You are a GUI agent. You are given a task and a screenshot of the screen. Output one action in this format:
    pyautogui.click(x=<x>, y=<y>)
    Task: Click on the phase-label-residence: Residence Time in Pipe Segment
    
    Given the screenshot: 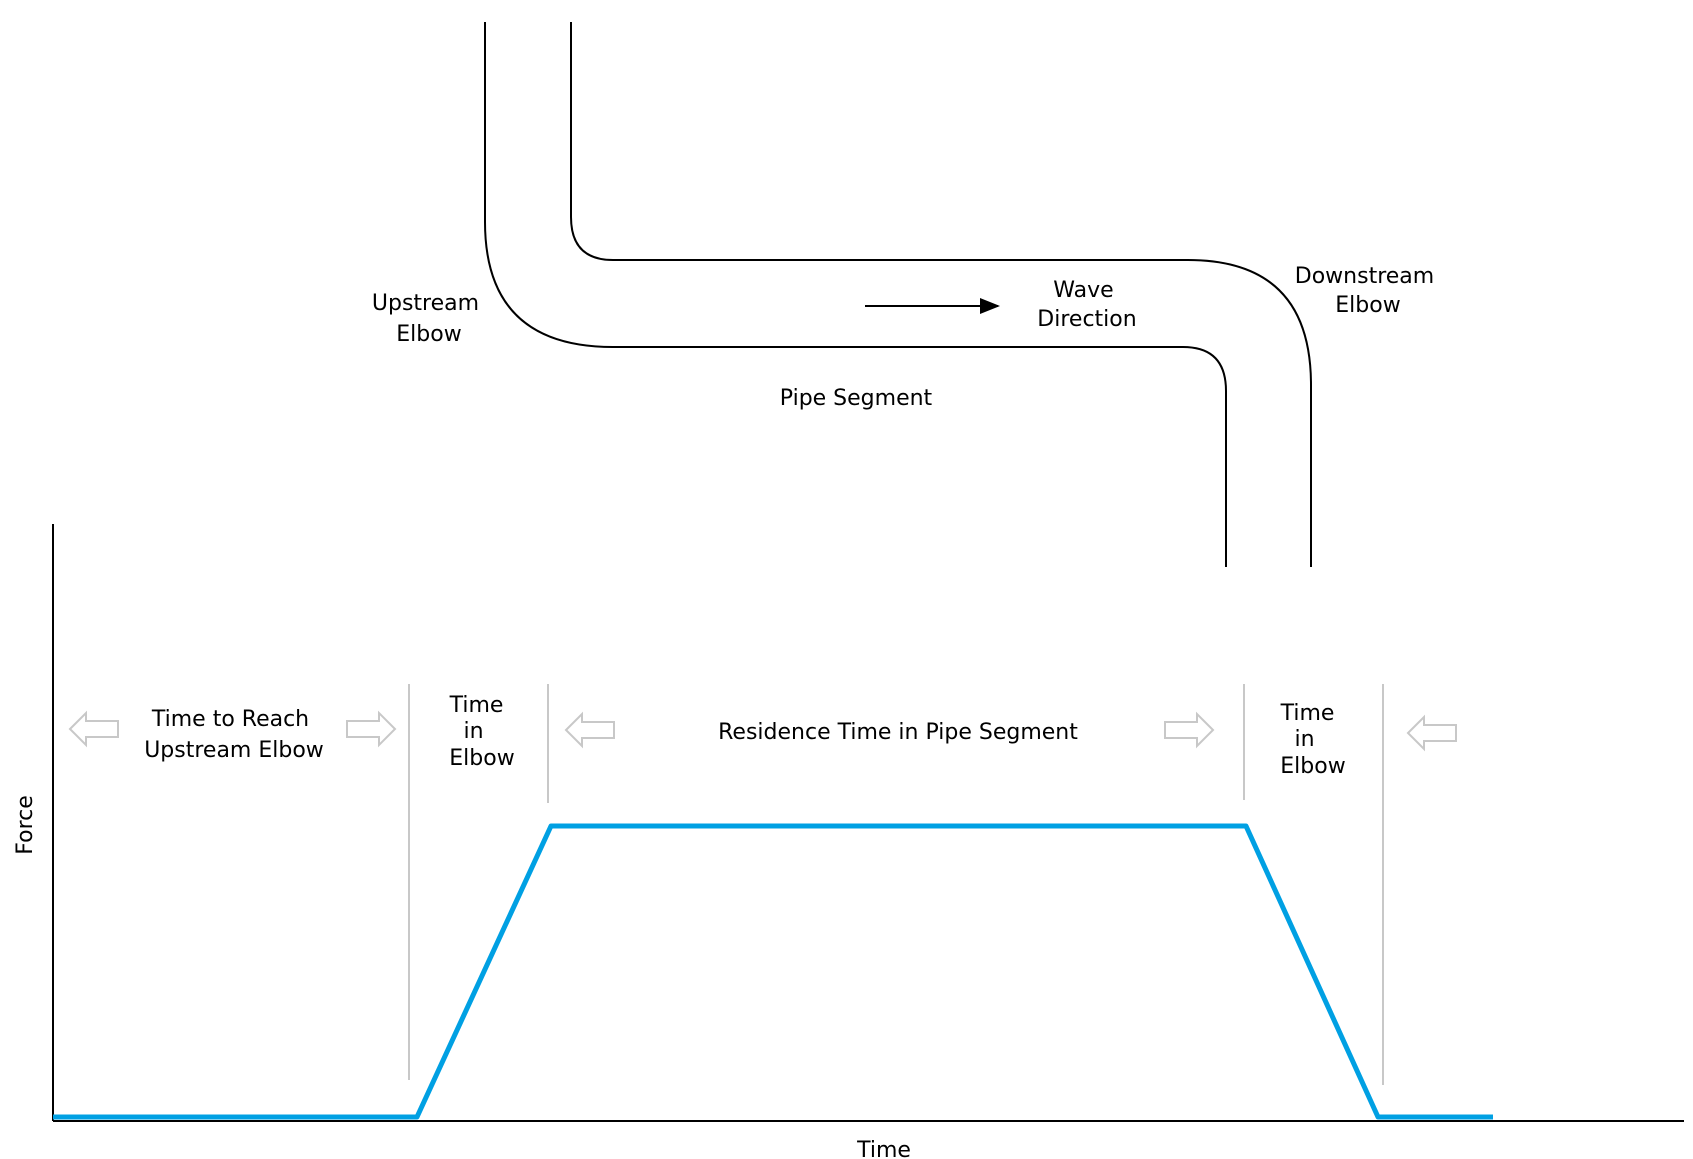 What is the action you would take?
    pyautogui.click(x=898, y=732)
    